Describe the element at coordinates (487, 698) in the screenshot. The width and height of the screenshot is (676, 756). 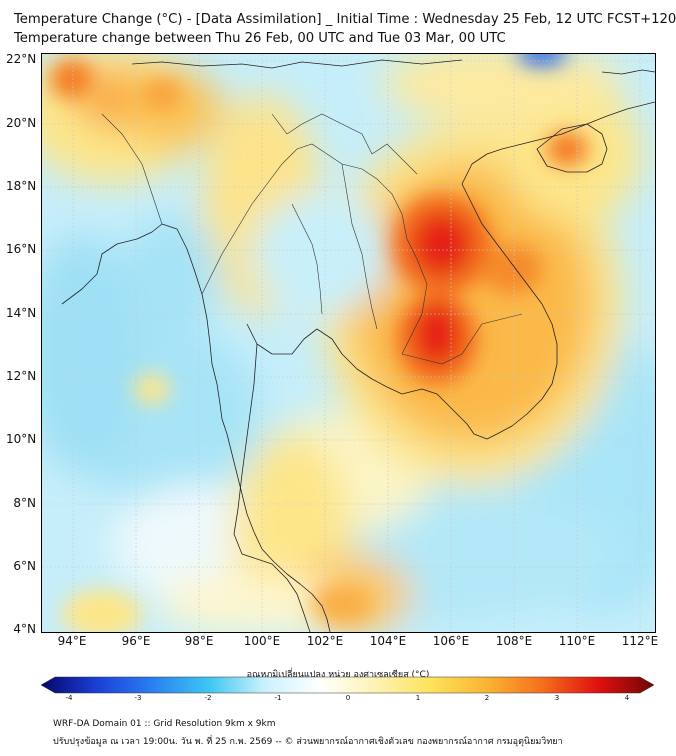
I see `colorbar-tick: 2` at that location.